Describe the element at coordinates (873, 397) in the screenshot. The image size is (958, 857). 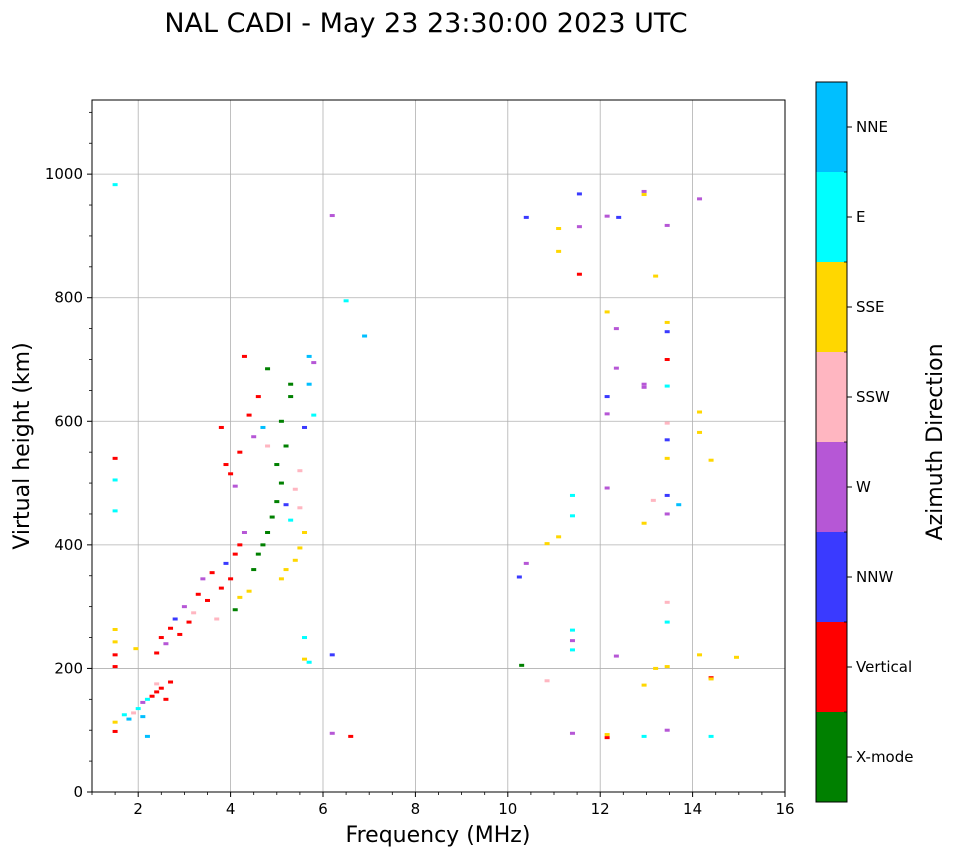
I see `colorbar-tick-label: SSW` at that location.